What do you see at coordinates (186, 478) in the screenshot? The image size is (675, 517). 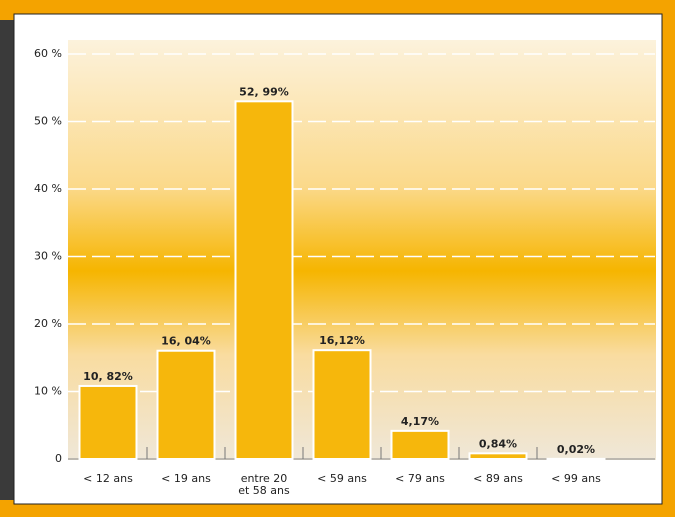 I see `x-tick-label: < 19 ans` at bounding box center [186, 478].